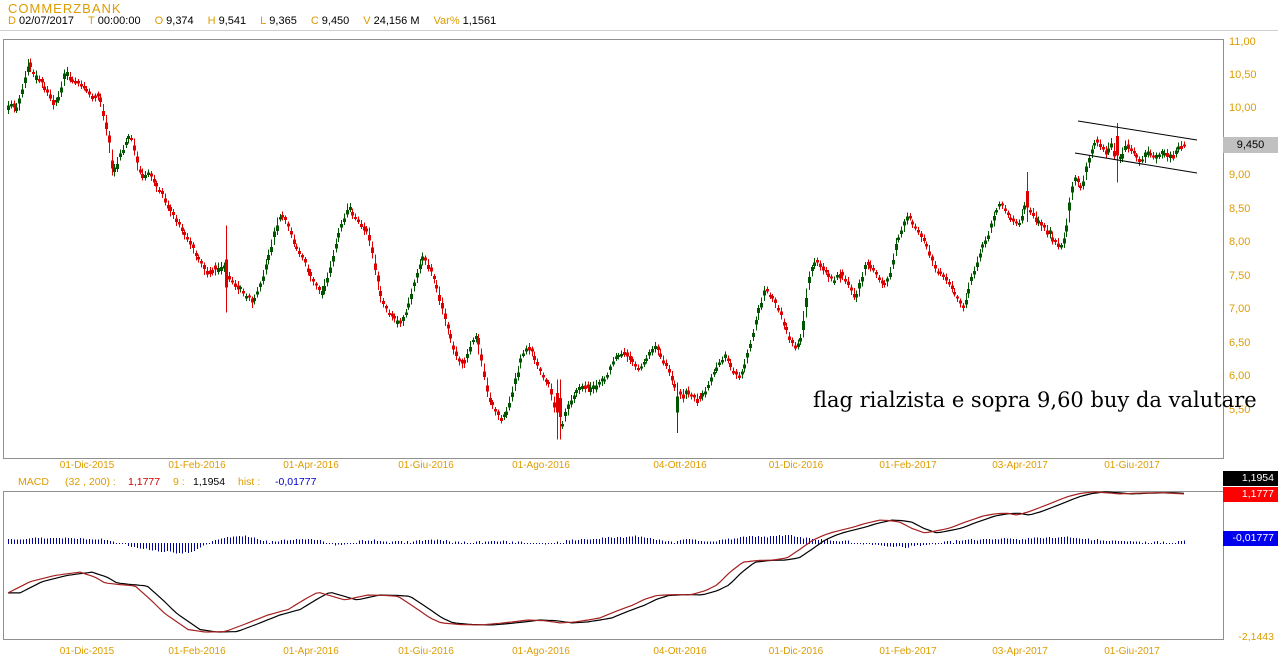  I want to click on ohlc-field-c: C 9,450, so click(330, 21).